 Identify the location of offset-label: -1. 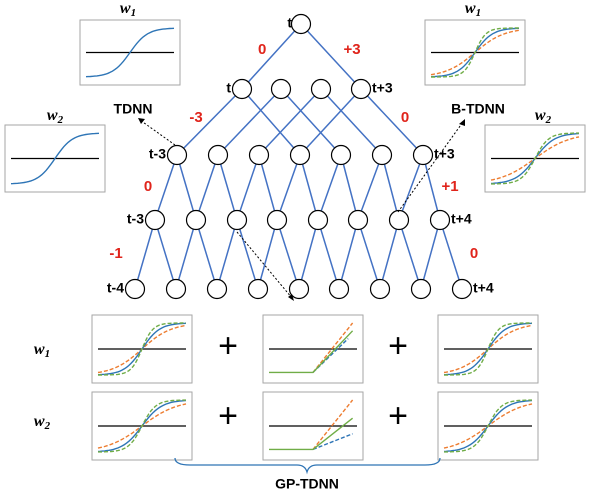
(115, 253).